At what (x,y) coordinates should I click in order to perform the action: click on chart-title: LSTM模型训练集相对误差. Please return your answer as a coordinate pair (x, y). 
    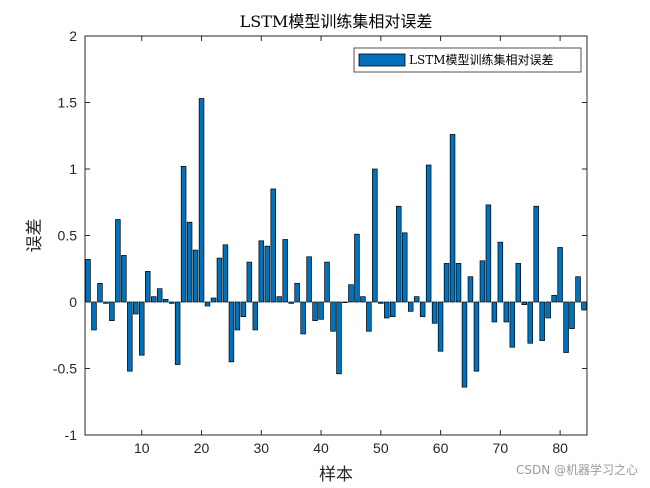
    Looking at the image, I should click on (336, 21).